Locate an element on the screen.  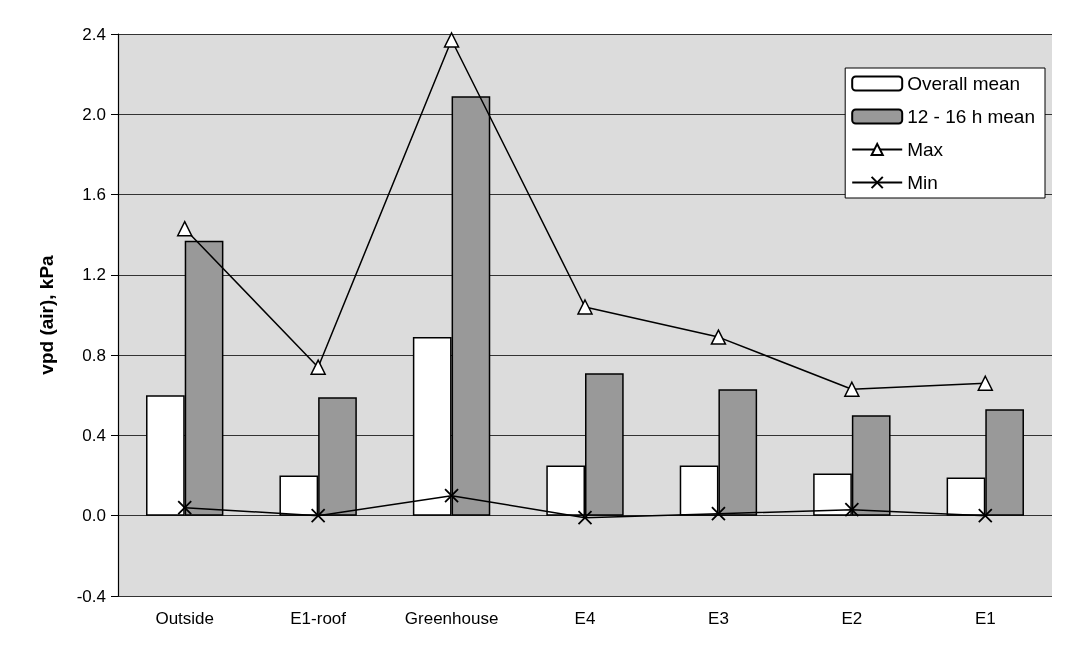
y-tick-label: 0.8 is located at coordinates (94, 355).